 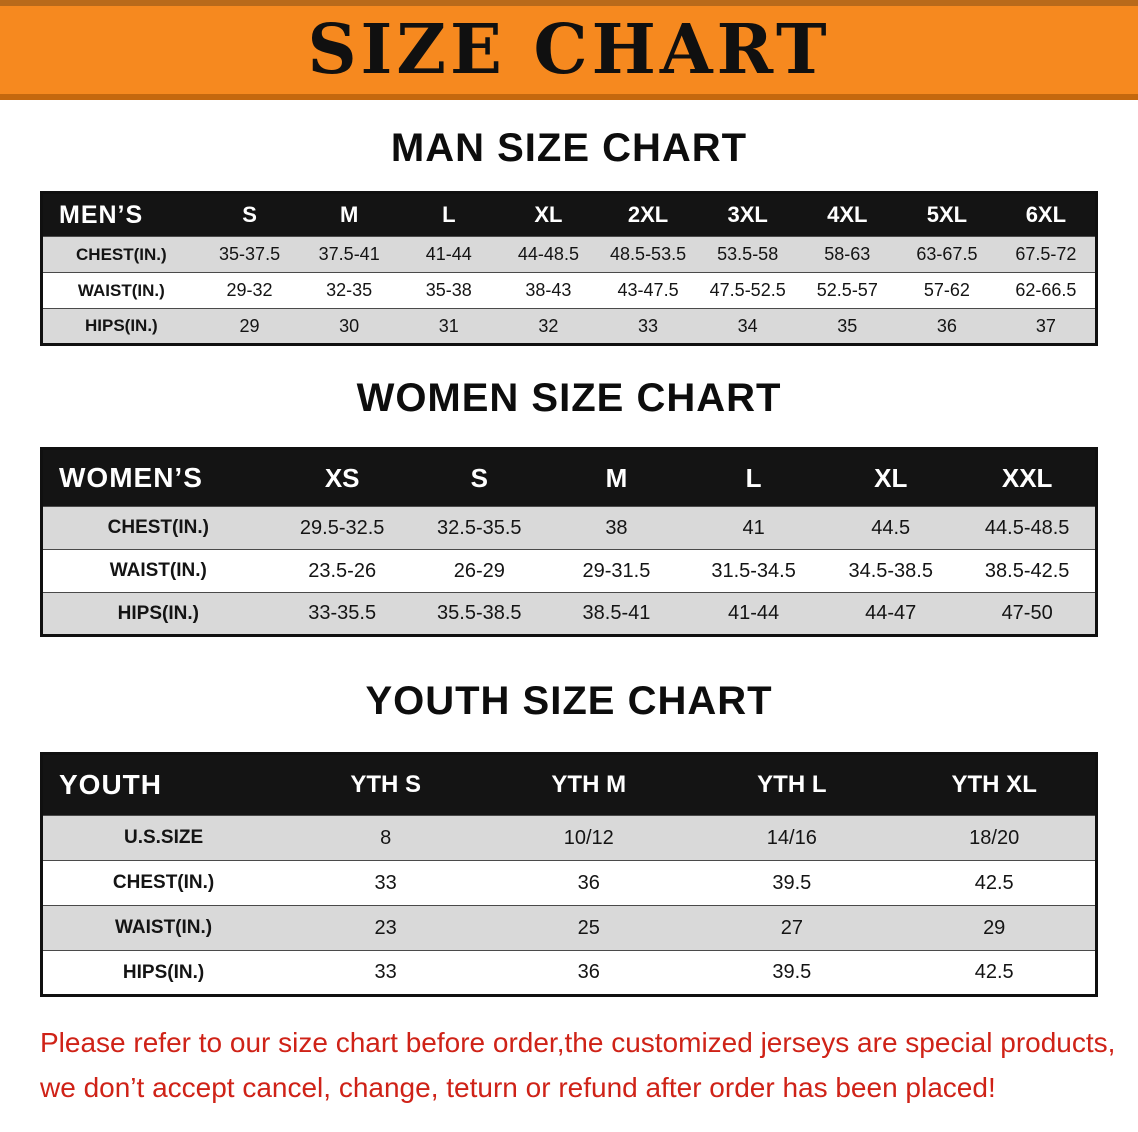 What do you see at coordinates (648, 254) in the screenshot?
I see `value-cell: 48.5-53.5` at bounding box center [648, 254].